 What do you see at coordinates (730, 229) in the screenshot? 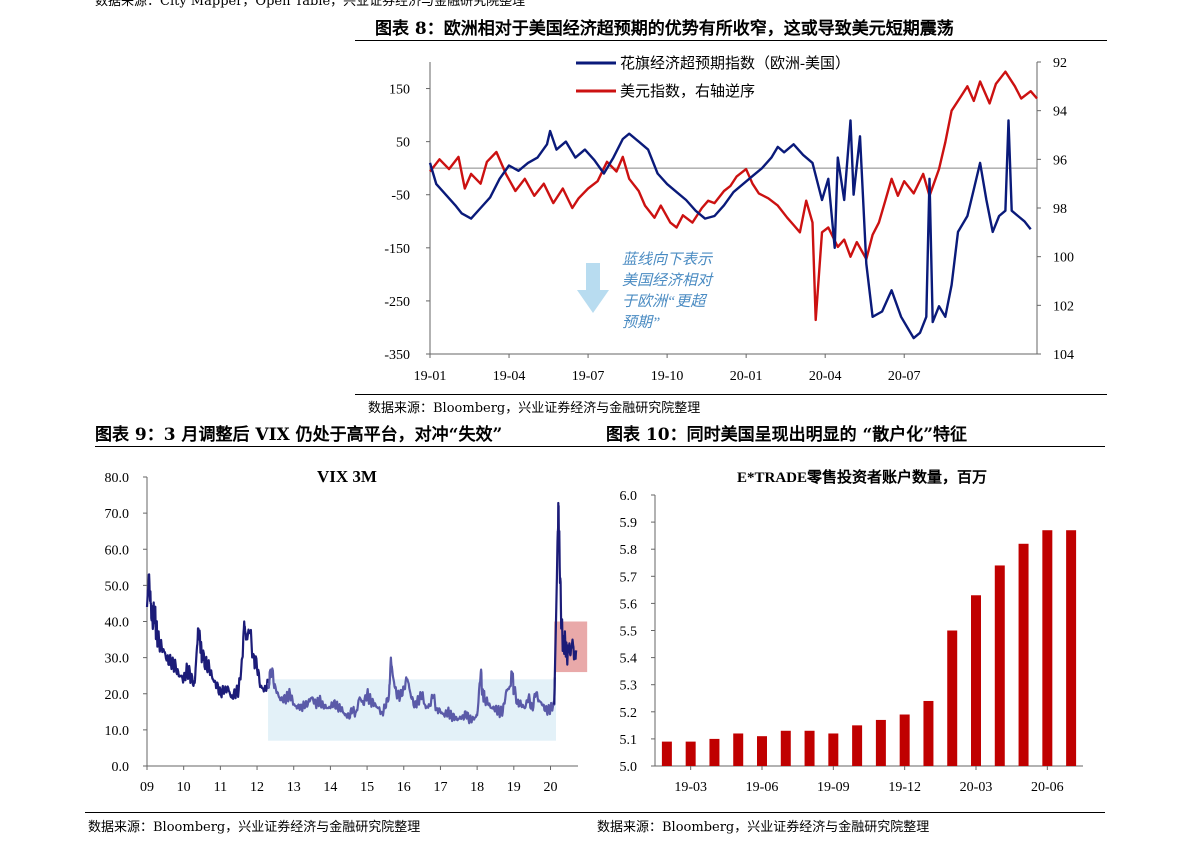
I see `fig8-series-citi-surprise` at bounding box center [730, 229].